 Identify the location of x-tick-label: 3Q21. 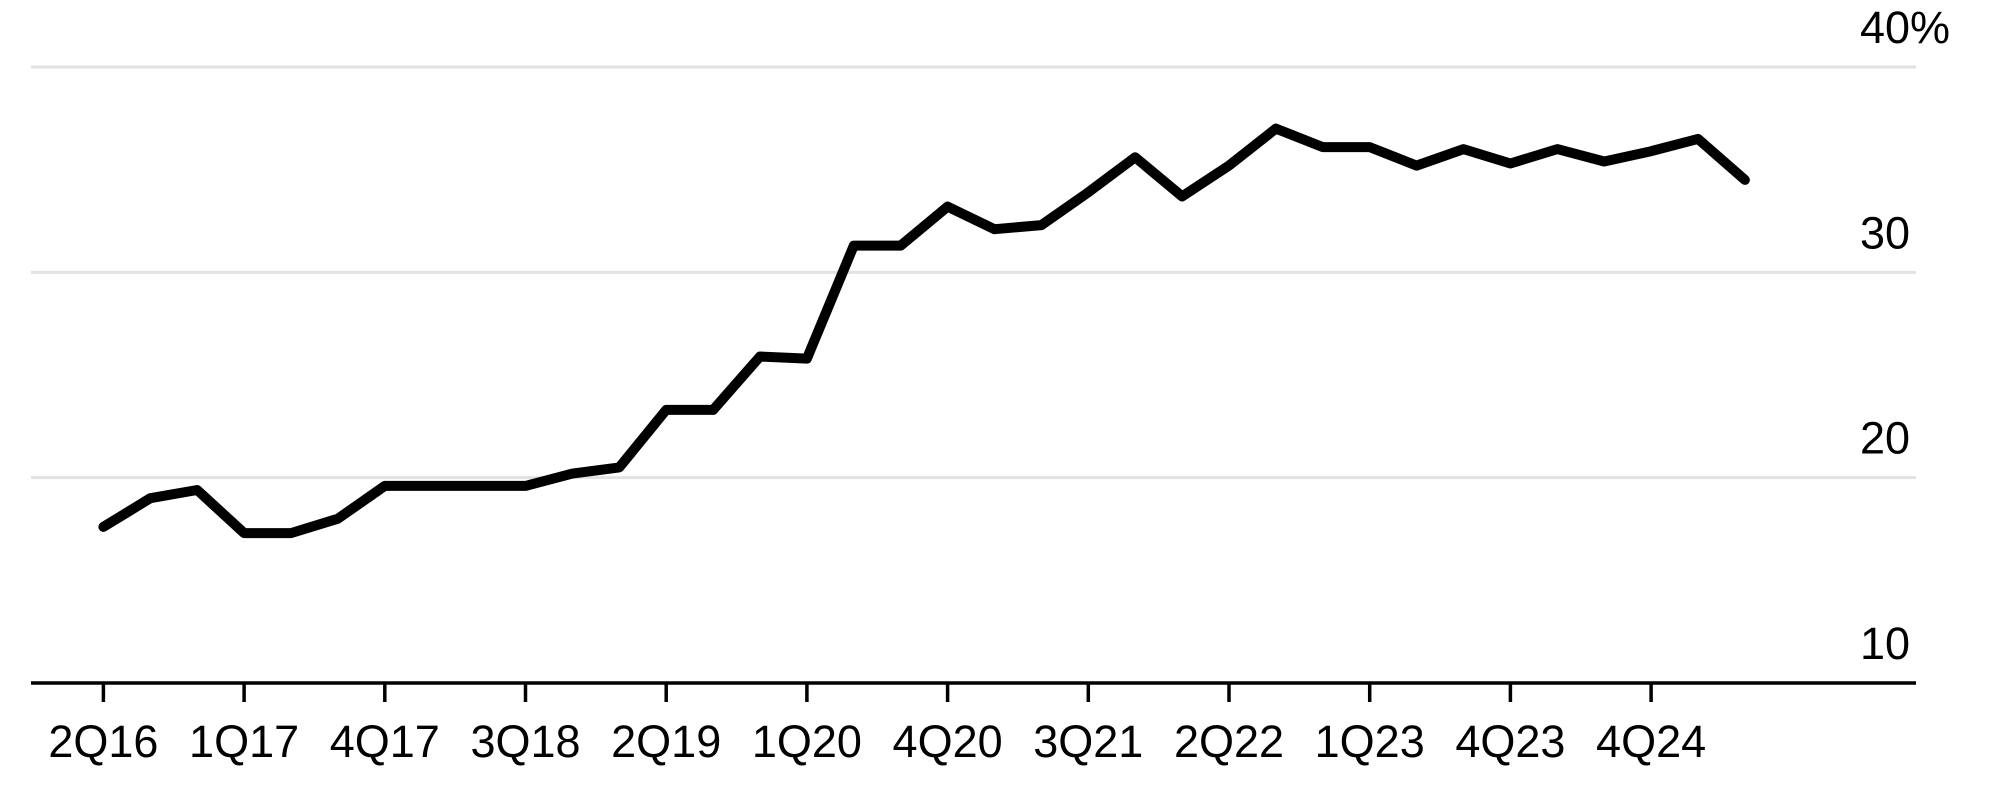
(1088, 741).